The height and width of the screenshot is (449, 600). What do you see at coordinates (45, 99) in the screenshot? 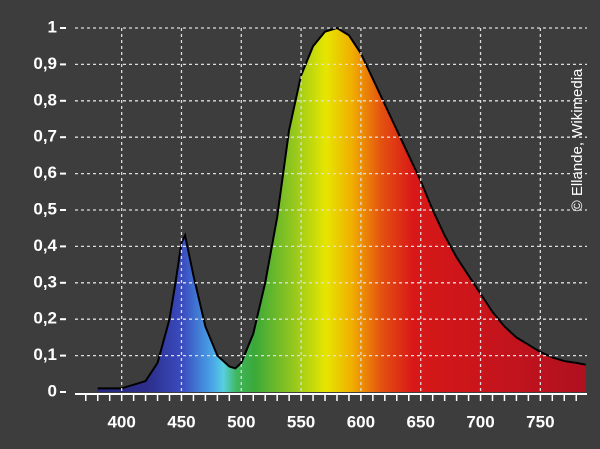
I see `y-tick-label: 0,8` at bounding box center [45, 99].